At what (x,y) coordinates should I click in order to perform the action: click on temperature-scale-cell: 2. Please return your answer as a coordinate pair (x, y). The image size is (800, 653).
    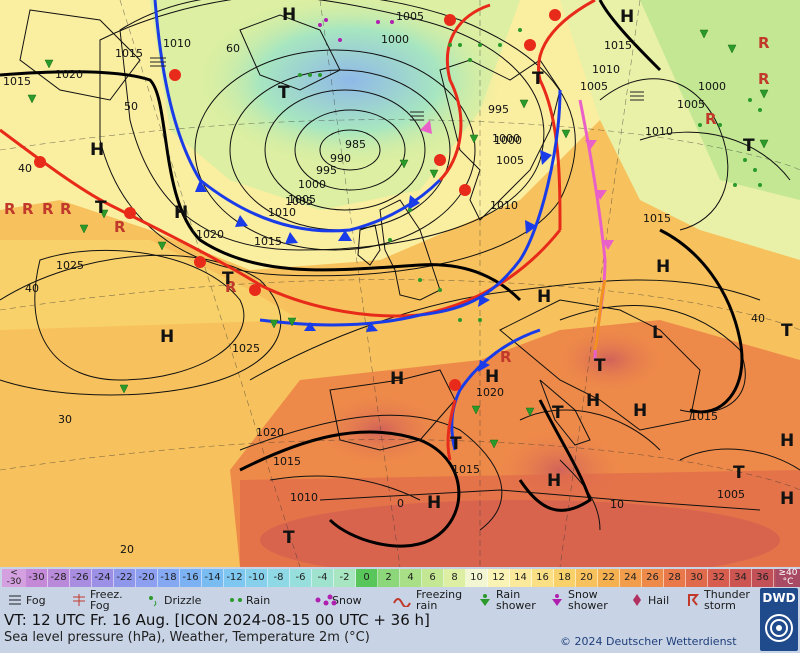
    Looking at the image, I should click on (389, 578).